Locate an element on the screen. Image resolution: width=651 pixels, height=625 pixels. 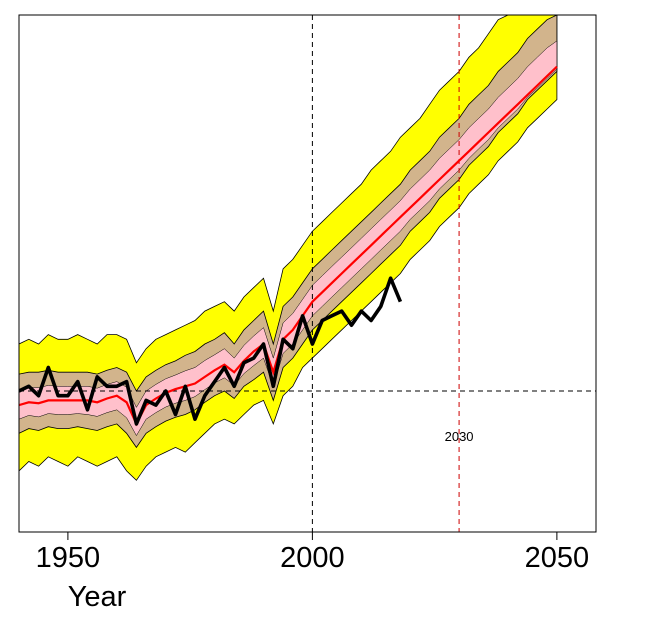
x-tick-label-1950: 1950 is located at coordinates (68, 558).